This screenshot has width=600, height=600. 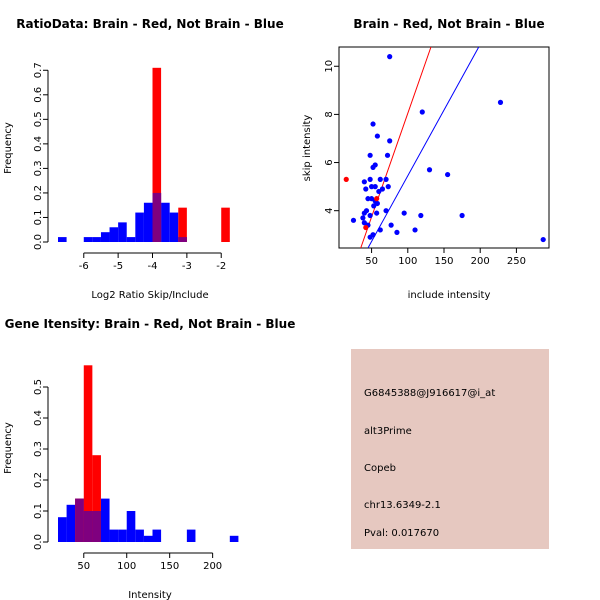 I want to click on scatter-axes: 50 100 150 200 250 4 6 8 10, so click(x=425, y=163).